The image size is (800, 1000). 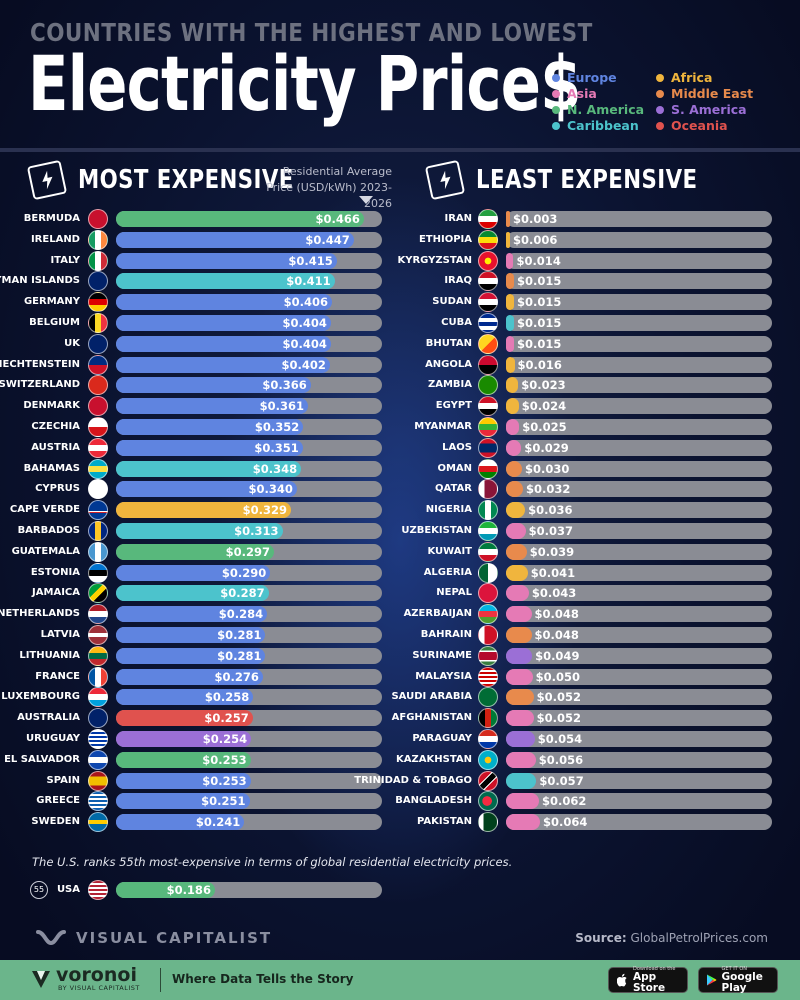 What do you see at coordinates (692, 125) in the screenshot?
I see `legend-item: Oceania` at bounding box center [692, 125].